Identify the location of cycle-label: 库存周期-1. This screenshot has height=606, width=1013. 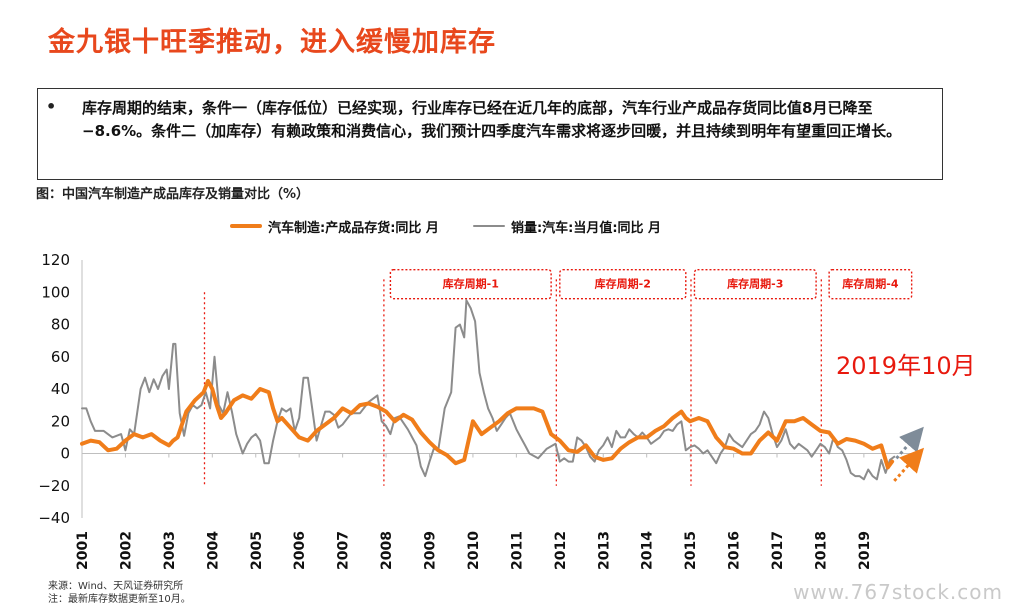
(471, 283).